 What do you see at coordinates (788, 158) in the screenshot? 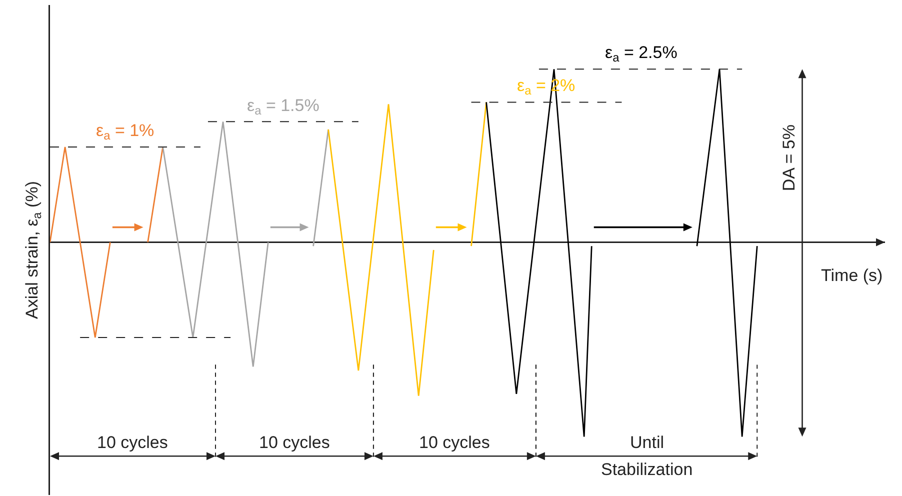
I see `text: DA = 5%` at bounding box center [788, 158].